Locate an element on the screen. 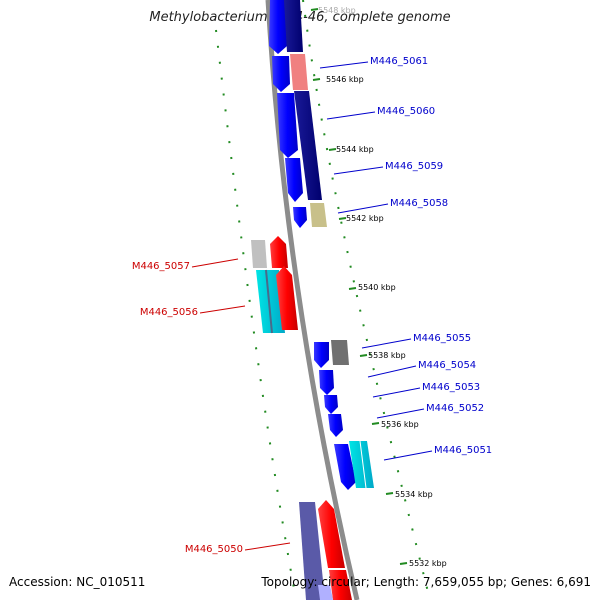 The height and width of the screenshot is (600, 600). gene-label: M446_5055 is located at coordinates (442, 338).